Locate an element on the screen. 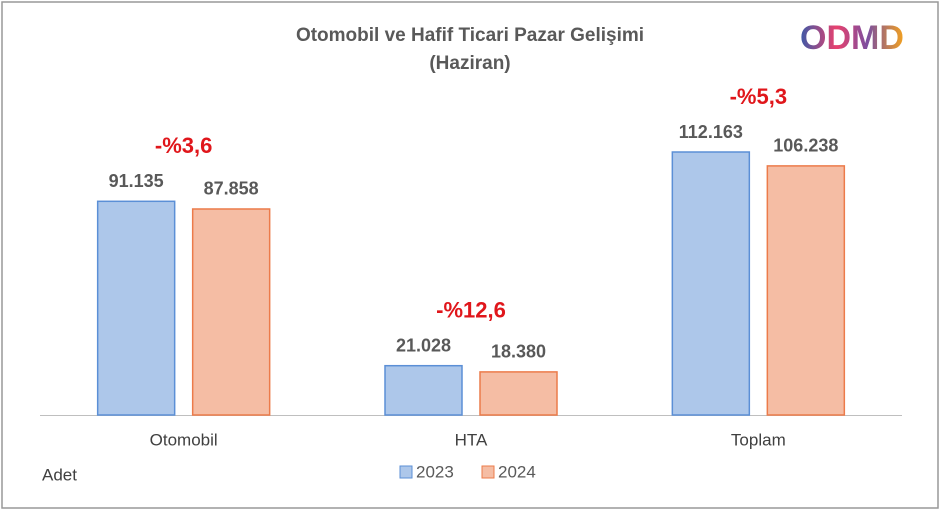 The width and height of the screenshot is (941, 511). value-label: 112.163 is located at coordinates (711, 132).